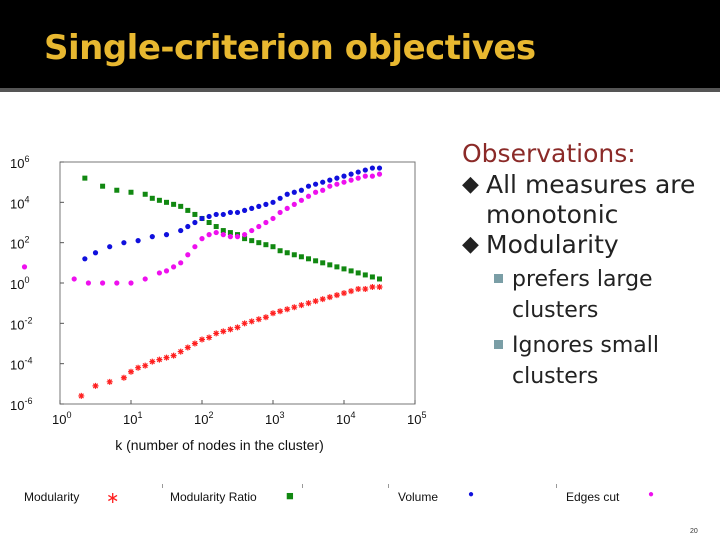 The image size is (720, 540). Describe the element at coordinates (587, 361) in the screenshot. I see `observation-subitem: Ignores small clusters` at that location.